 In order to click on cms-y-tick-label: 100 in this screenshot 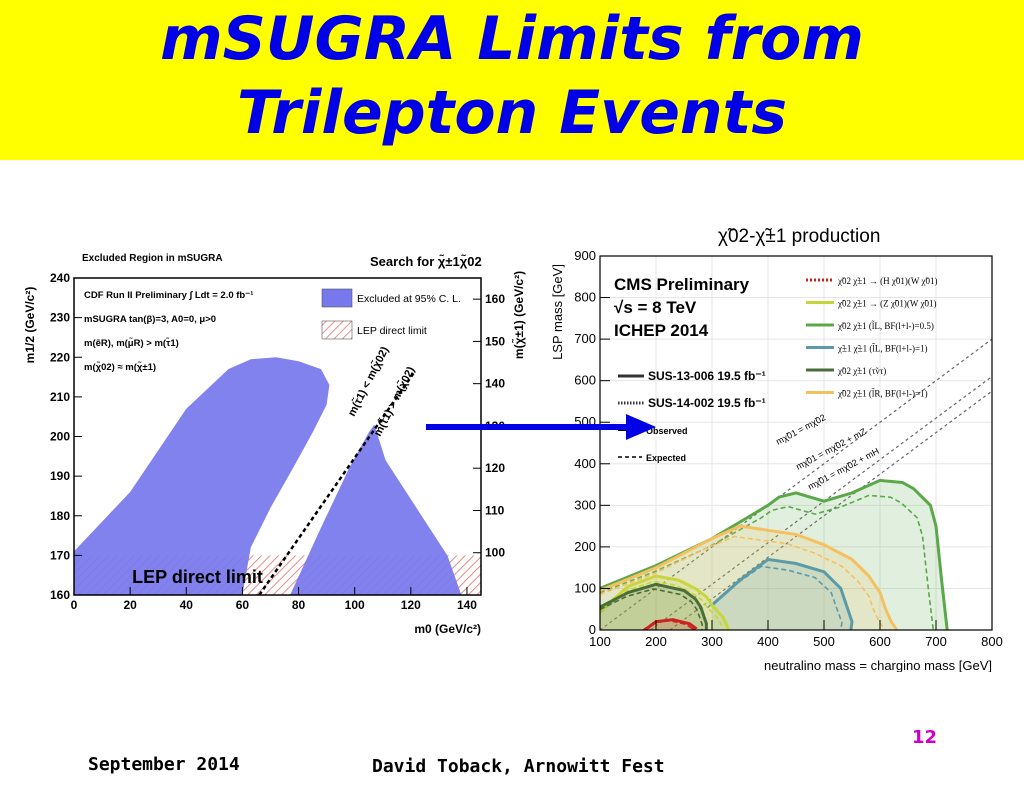, I will do `click(585, 587)`.